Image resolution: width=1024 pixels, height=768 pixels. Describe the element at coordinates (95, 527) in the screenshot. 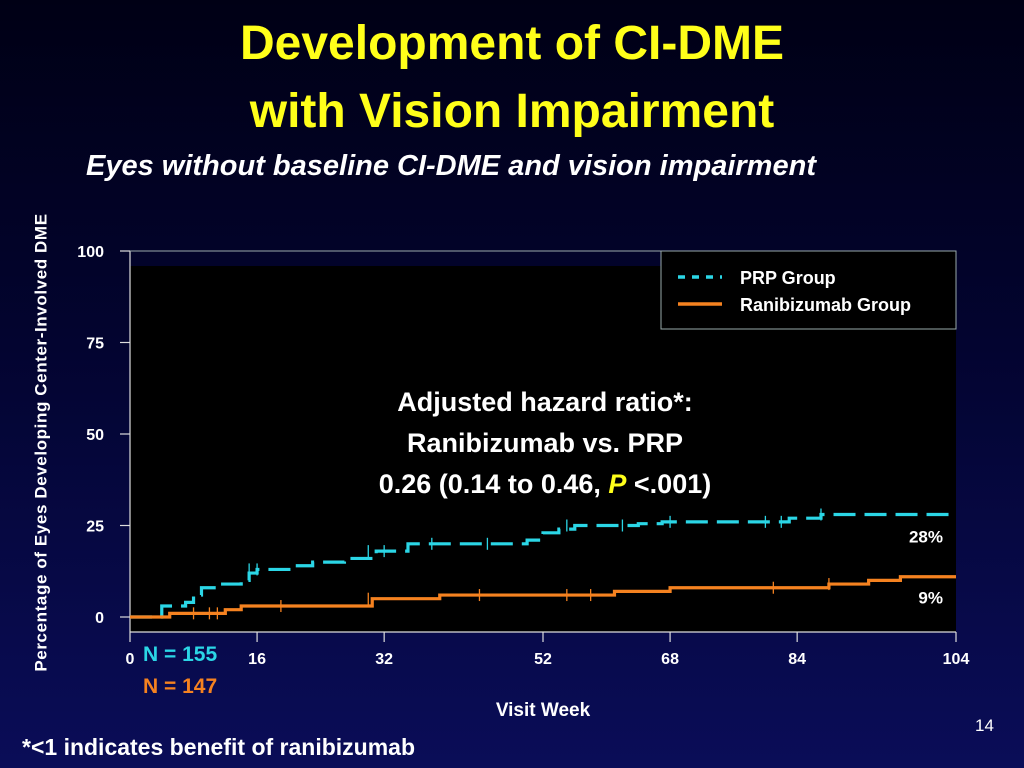

I see `y-tick-label: 25` at that location.